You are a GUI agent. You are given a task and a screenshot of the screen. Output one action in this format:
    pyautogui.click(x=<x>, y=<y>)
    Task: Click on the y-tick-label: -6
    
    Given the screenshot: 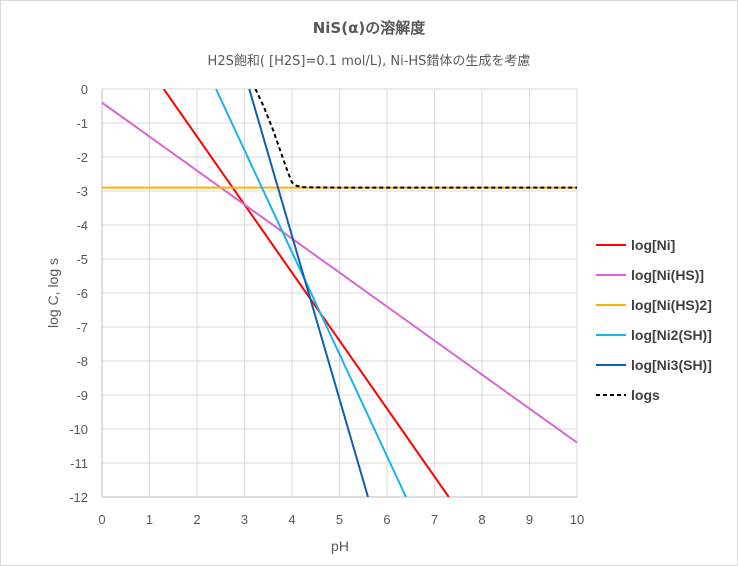 What is the action you would take?
    pyautogui.click(x=82, y=293)
    